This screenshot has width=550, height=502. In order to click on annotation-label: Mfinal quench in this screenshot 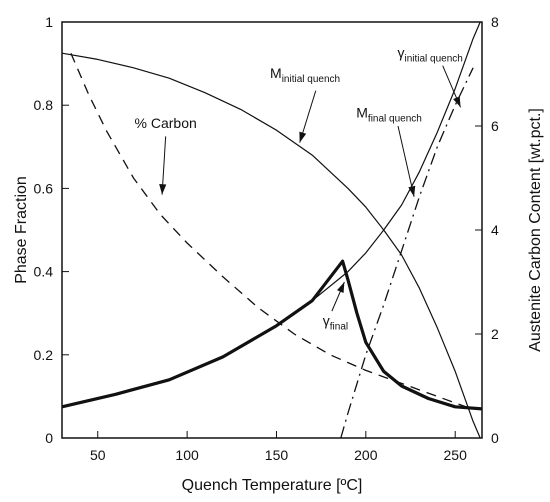, I will do `click(389, 115)`.